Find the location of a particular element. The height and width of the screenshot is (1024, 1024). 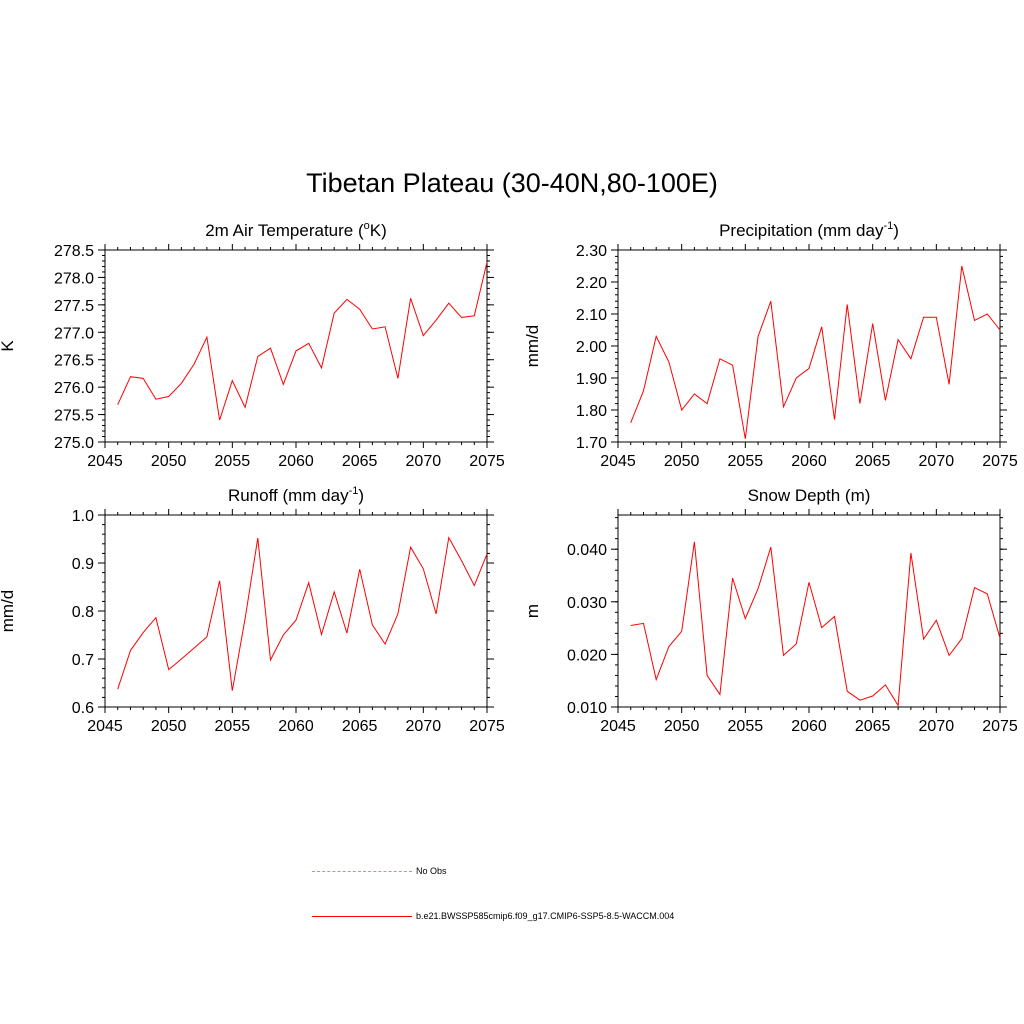

panel-title-text: 2m Air Temperature ( is located at coordinates (284, 230).